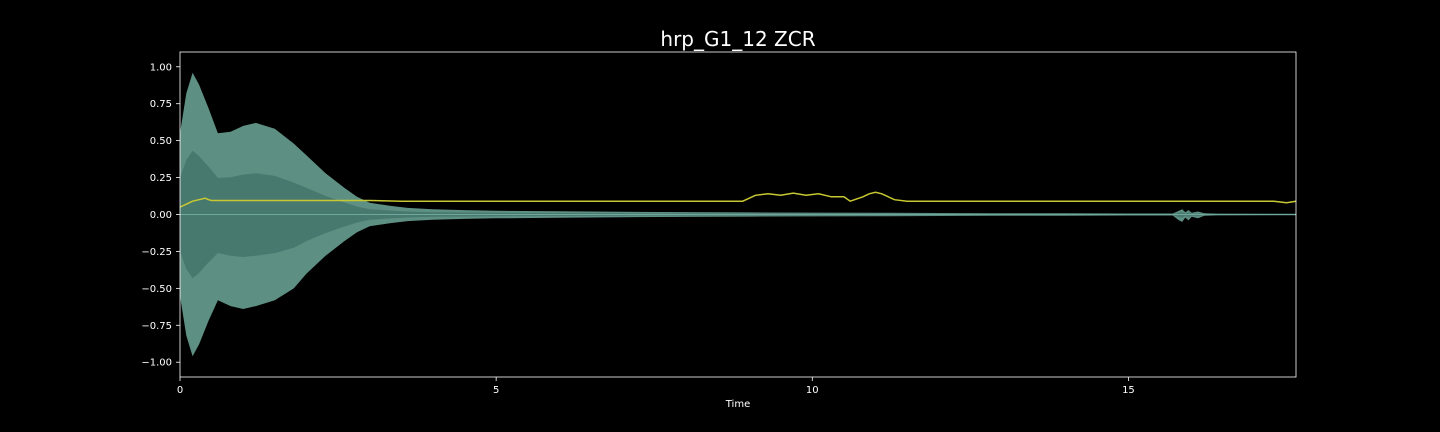  Describe the element at coordinates (161, 104) in the screenshot. I see `y-tick-label: 0.75` at that location.